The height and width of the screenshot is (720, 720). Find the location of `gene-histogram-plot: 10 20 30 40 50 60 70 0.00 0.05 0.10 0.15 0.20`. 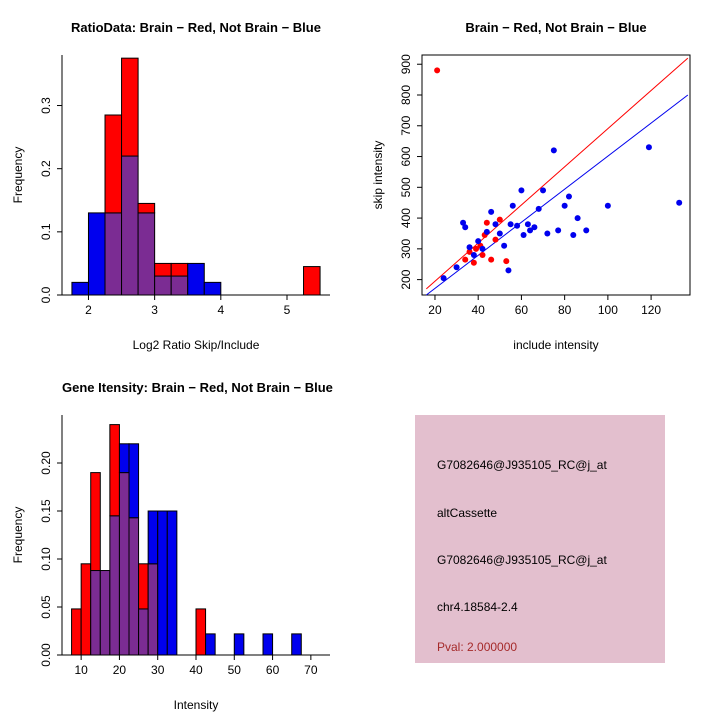

gene-histogram-plot: 10 20 30 40 50 60 70 0.00 0.05 0.10 0.15 0.20 is located at coordinates (184, 546).